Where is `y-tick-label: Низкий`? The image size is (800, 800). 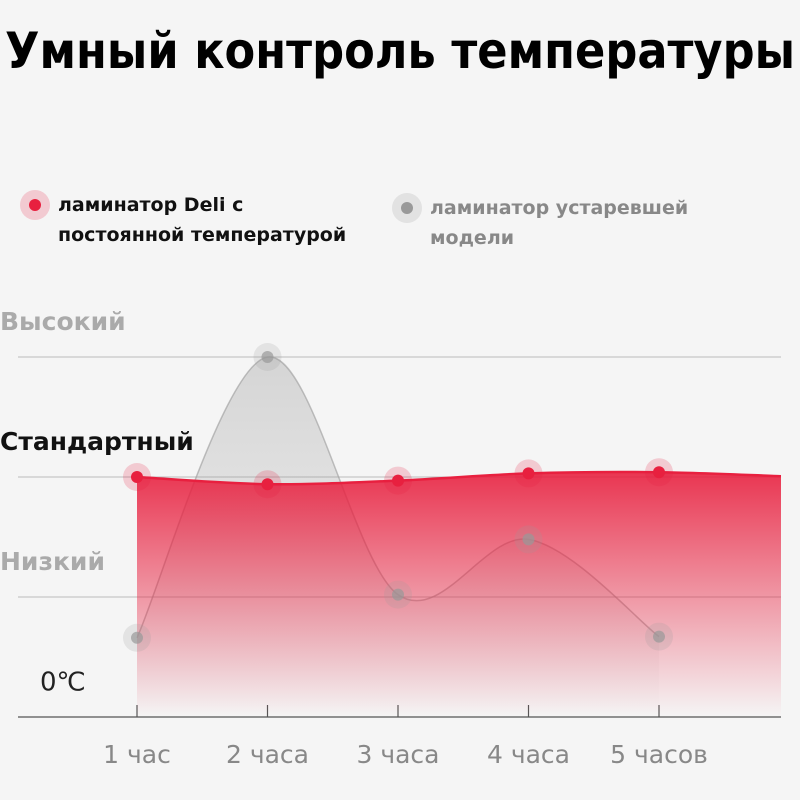 y-tick-label: Низкий is located at coordinates (52, 561).